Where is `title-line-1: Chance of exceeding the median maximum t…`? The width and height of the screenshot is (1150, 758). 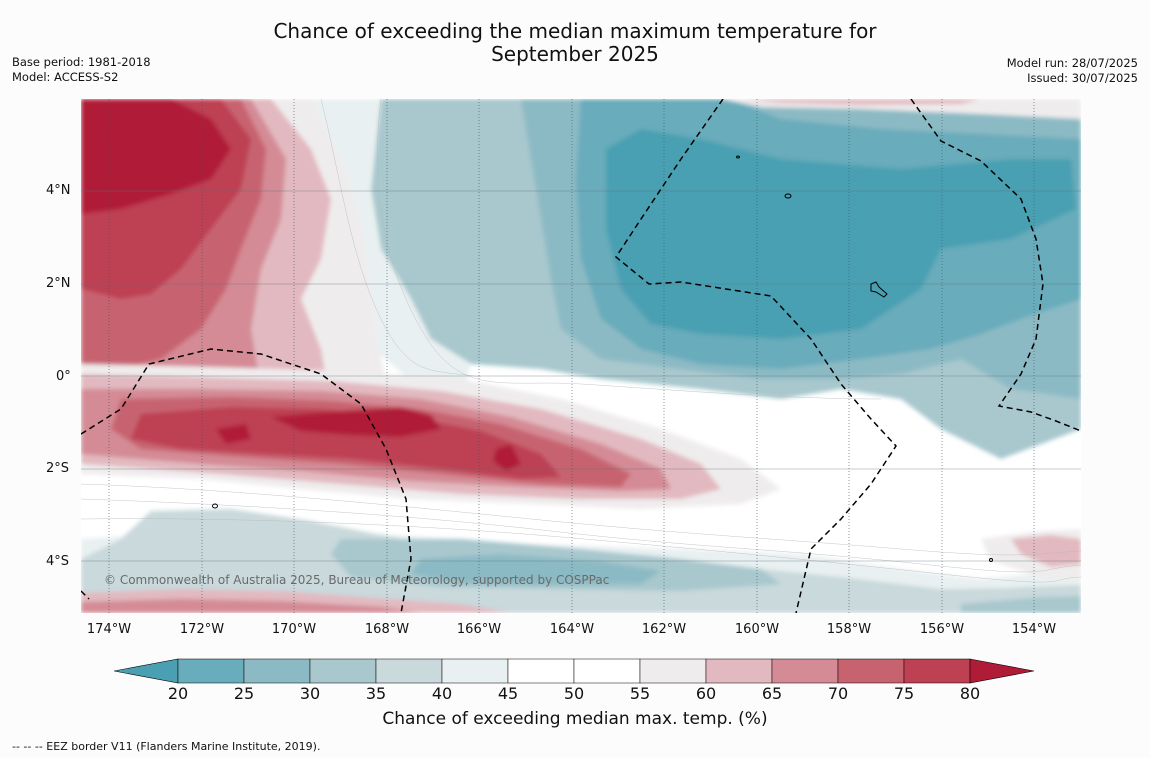 title-line-1: Chance of exceeding the median maximum t… is located at coordinates (575, 31).